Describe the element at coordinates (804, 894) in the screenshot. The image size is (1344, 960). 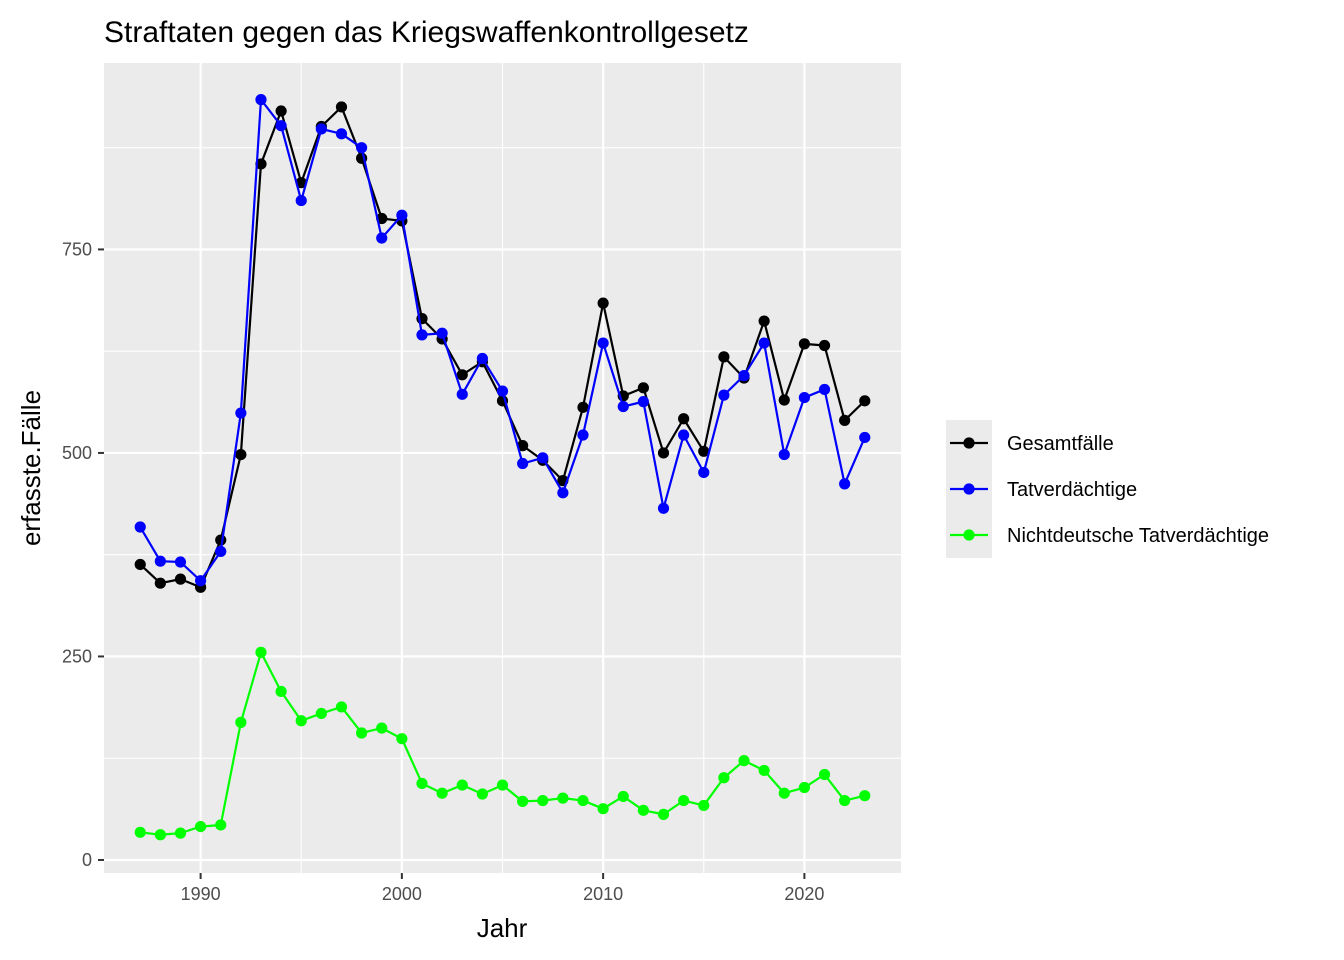
I see `x-tick-label: 2020` at that location.